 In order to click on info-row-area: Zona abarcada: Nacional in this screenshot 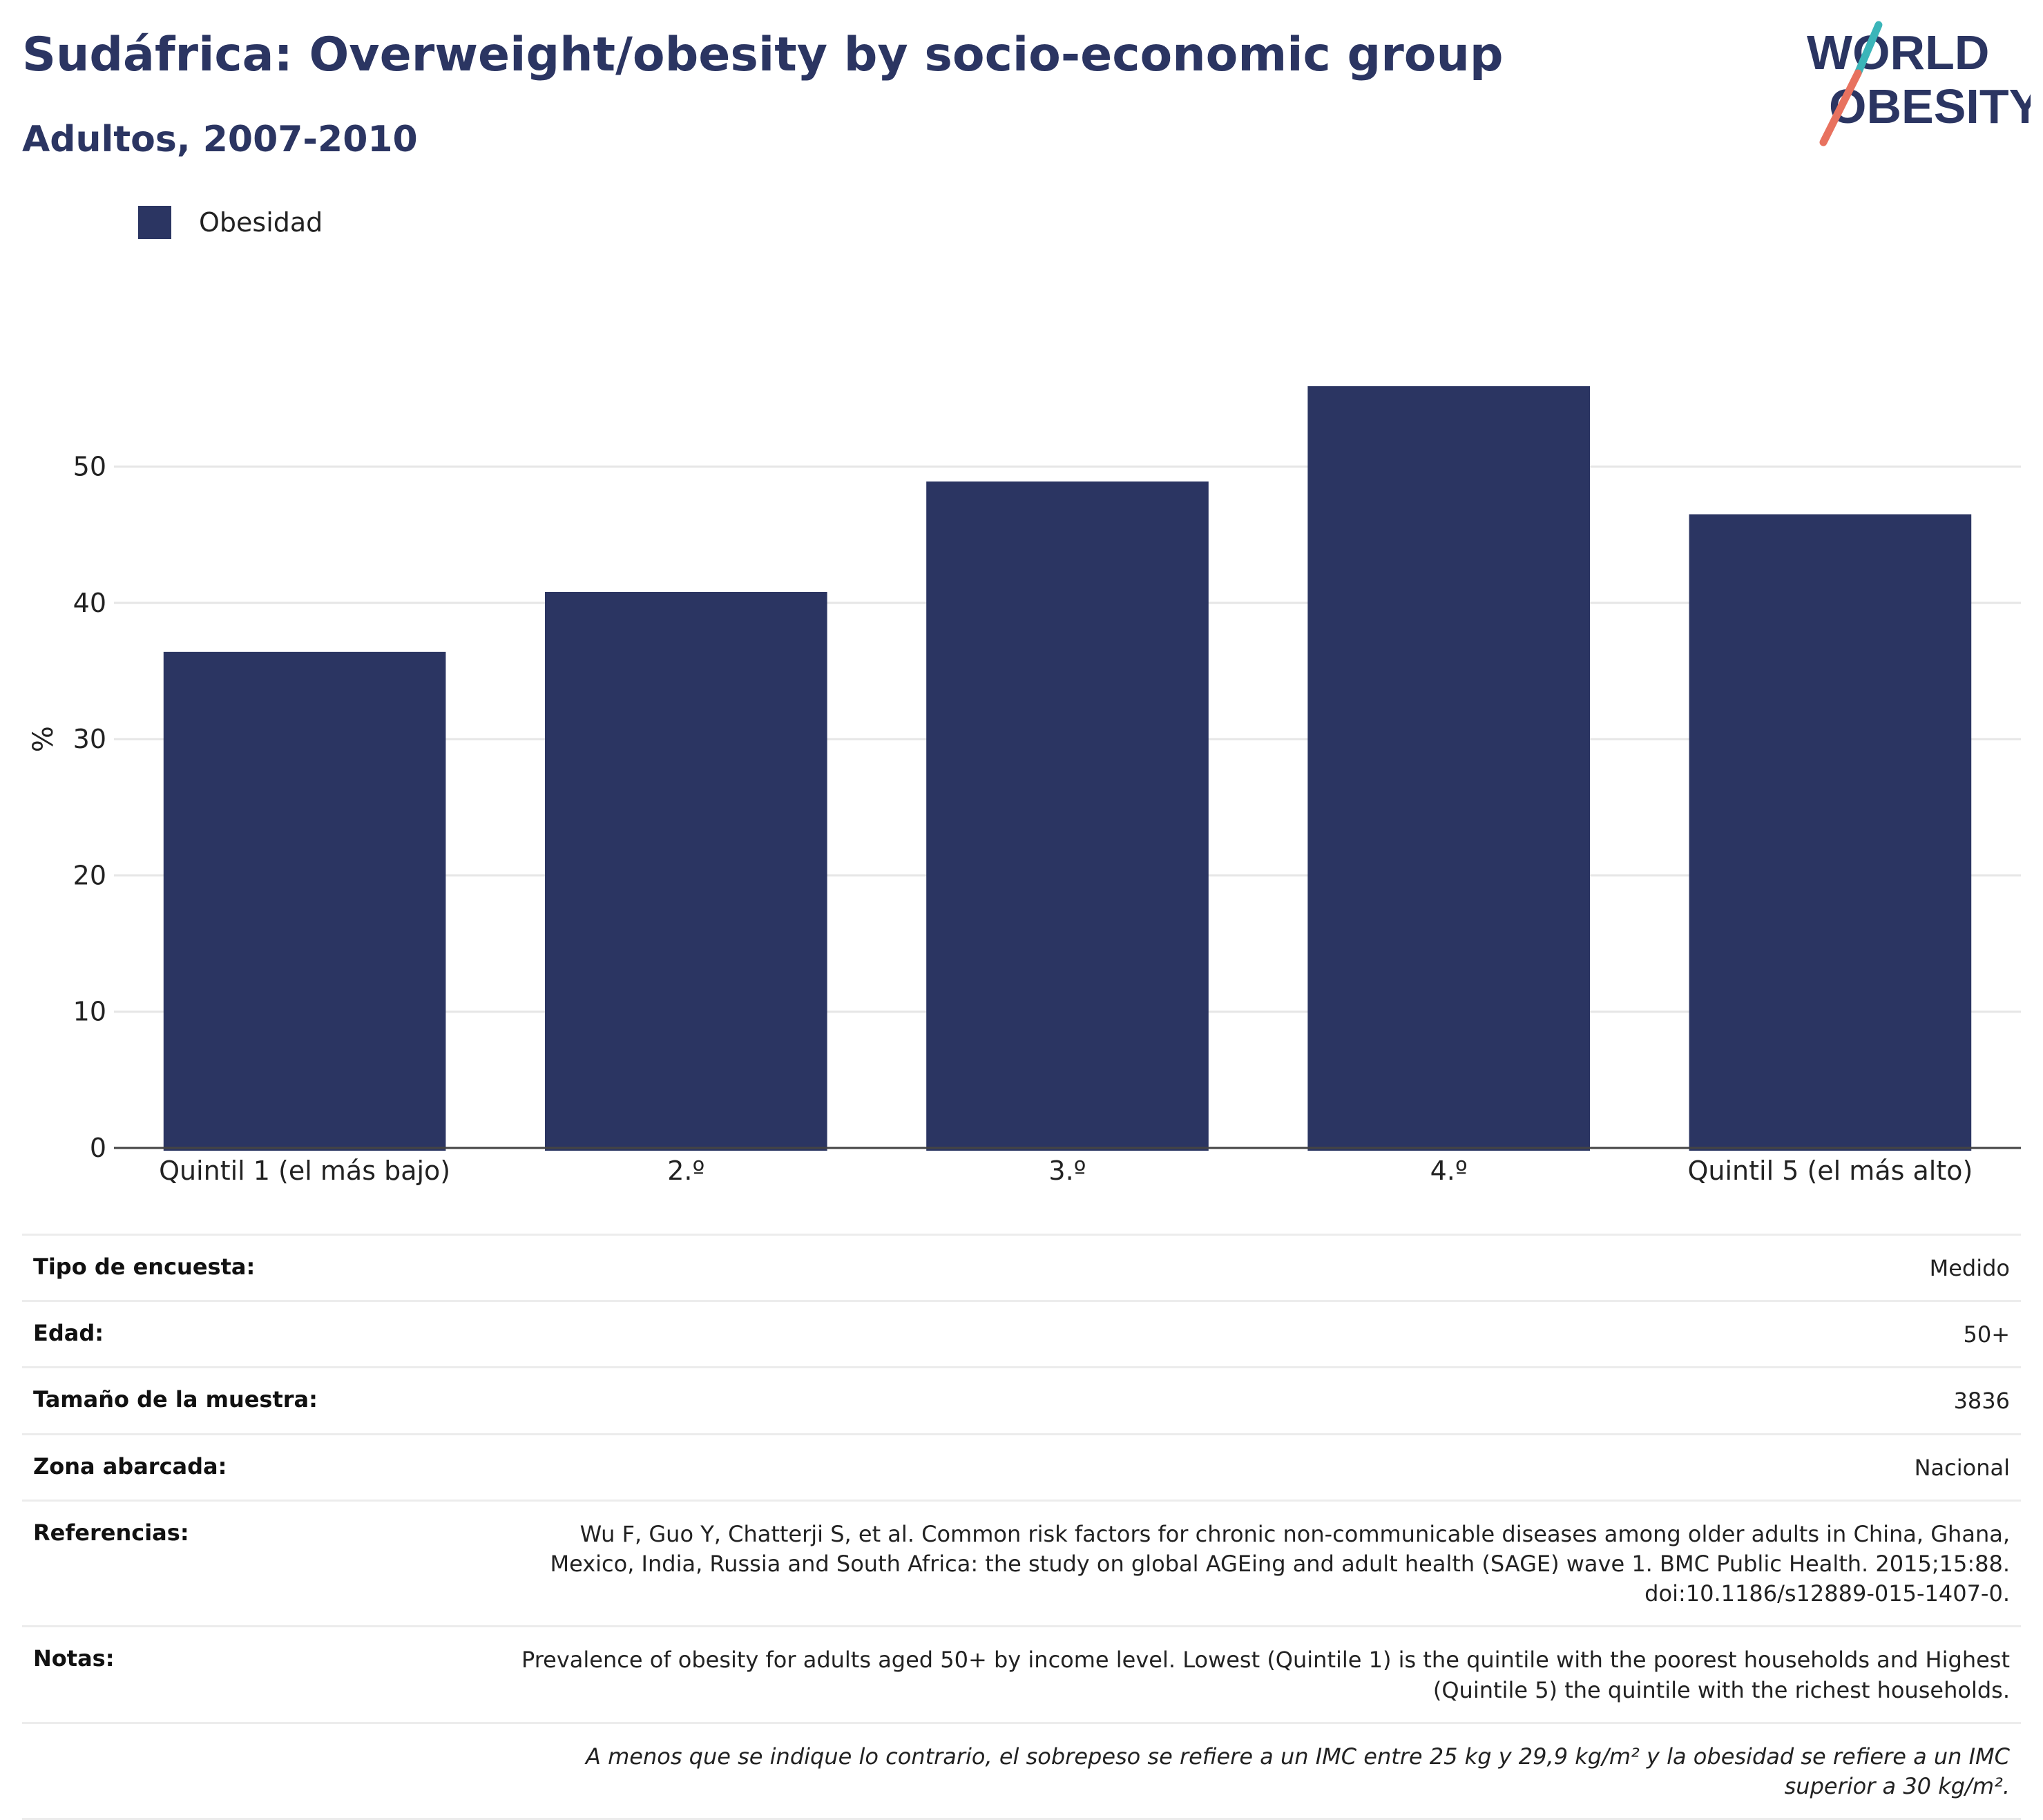, I will do `click(1021, 1466)`.